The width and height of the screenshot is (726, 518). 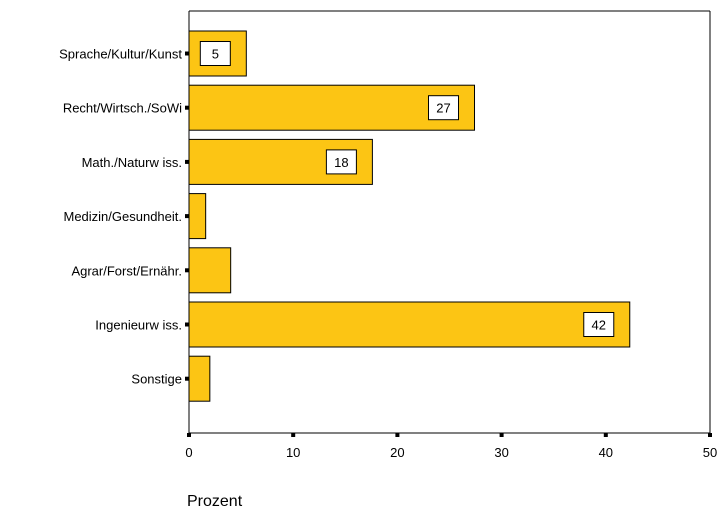 What do you see at coordinates (293, 452) in the screenshot?
I see `x-tick-label: 10` at bounding box center [293, 452].